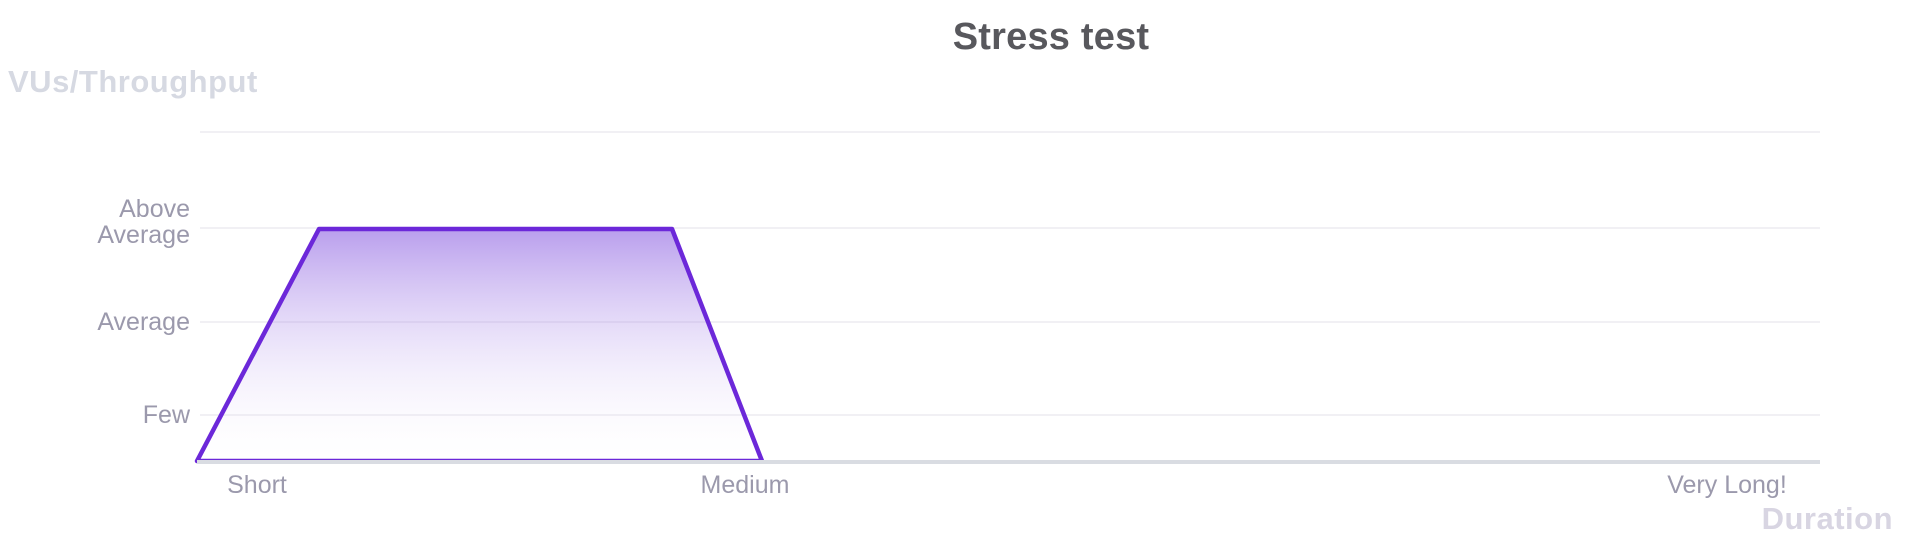 Image resolution: width=1920 pixels, height=540 pixels. What do you see at coordinates (133, 81) in the screenshot?
I see `y-axis-label: VUs/Throughput` at bounding box center [133, 81].